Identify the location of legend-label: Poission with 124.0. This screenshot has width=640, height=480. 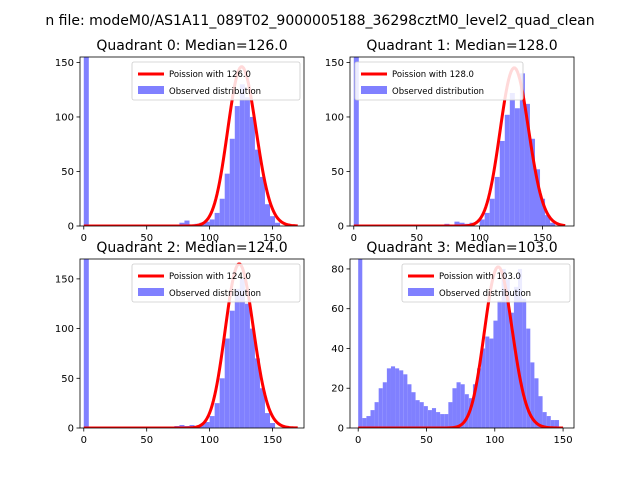
(210, 277).